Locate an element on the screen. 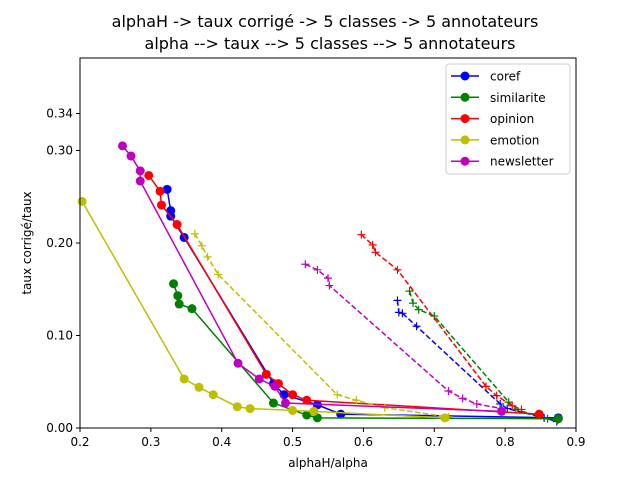 This screenshot has width=640, height=480. x-tick-label: 0.3 is located at coordinates (150, 442).